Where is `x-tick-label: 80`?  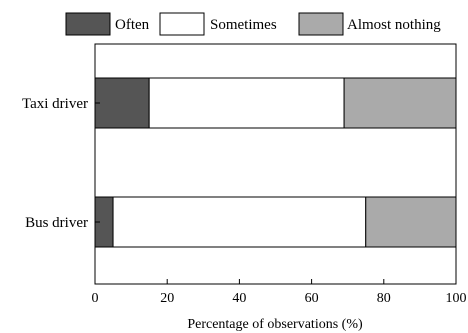 x-tick-label: 80 is located at coordinates (384, 298).